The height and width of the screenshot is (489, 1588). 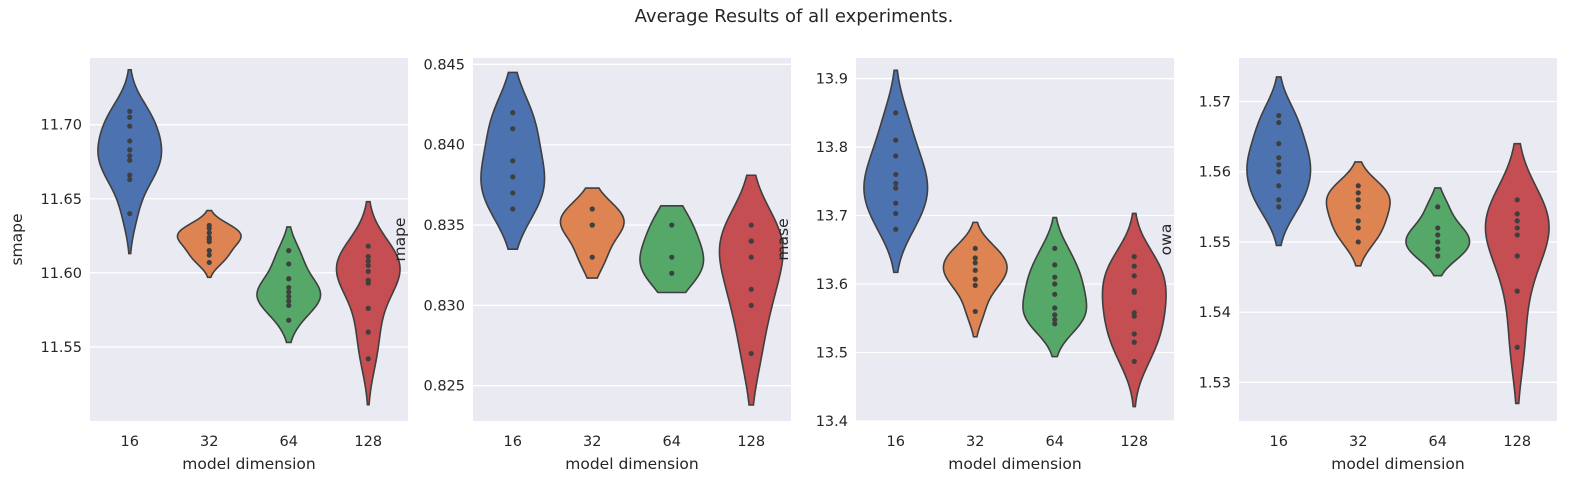 I want to click on x-tick-label: 128, so click(x=1134, y=442).